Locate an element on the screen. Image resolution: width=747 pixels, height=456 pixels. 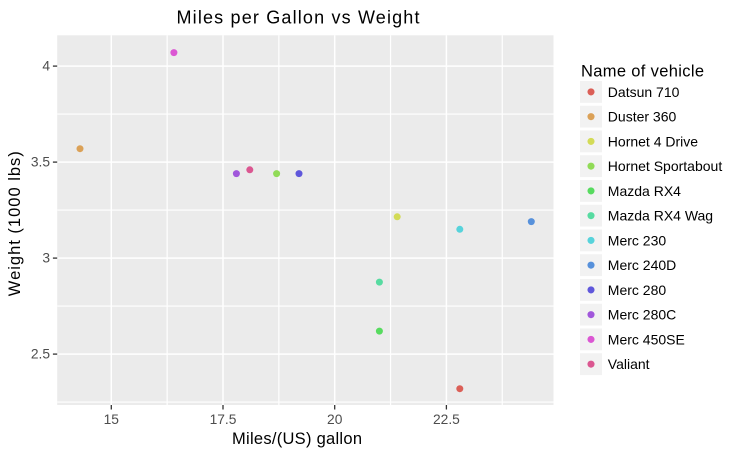
svg-text: Merc 240D is located at coordinates (642, 265).